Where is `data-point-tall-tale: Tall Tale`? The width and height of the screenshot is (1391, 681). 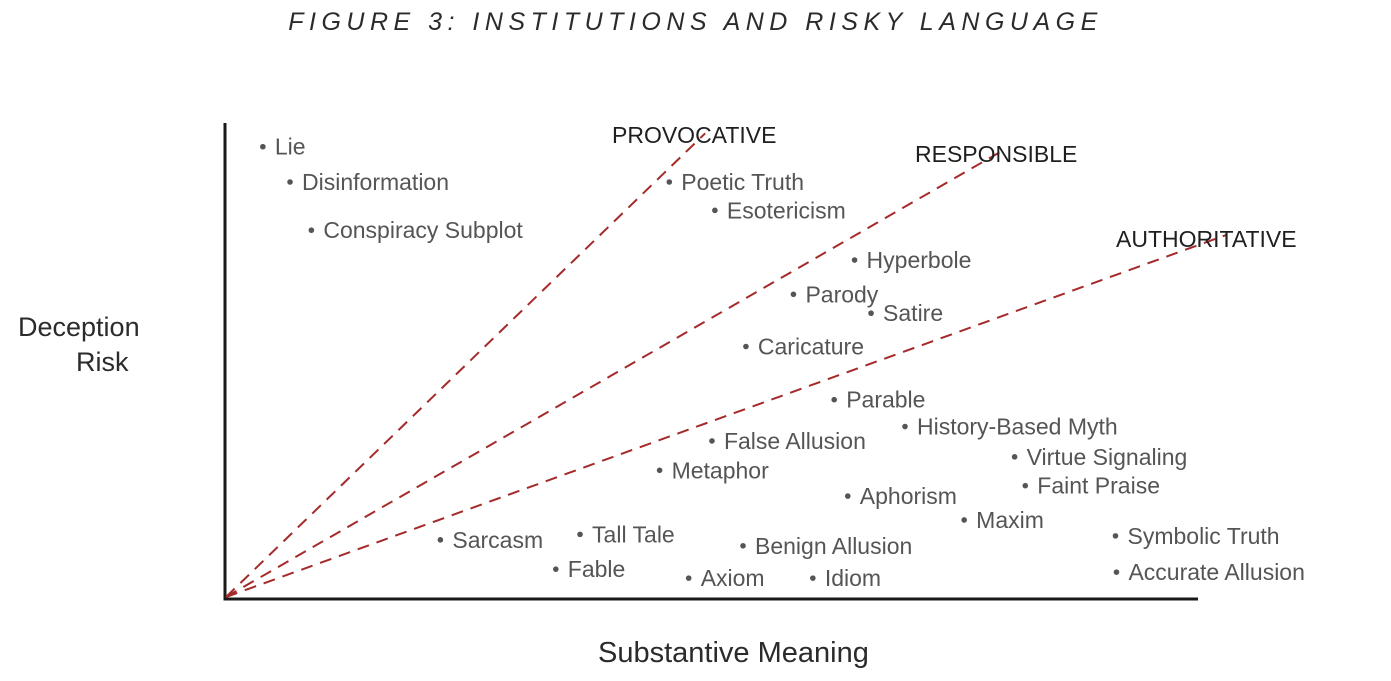
data-point-tall-tale: Tall Tale is located at coordinates (626, 534).